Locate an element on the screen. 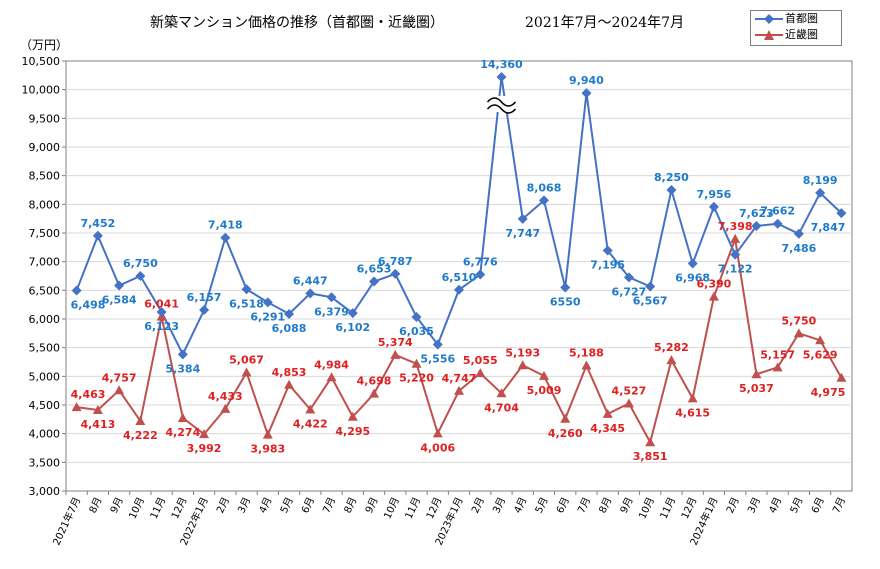 Image resolution: width=880 pixels, height=569 pixels. y-tick-label: 4,000 is located at coordinates (45, 434).